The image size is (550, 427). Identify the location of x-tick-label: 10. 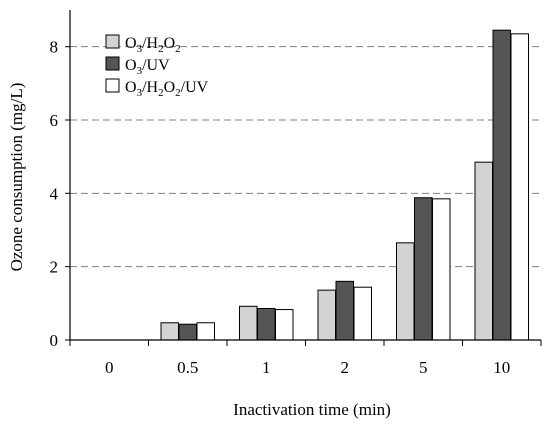
(501, 367).